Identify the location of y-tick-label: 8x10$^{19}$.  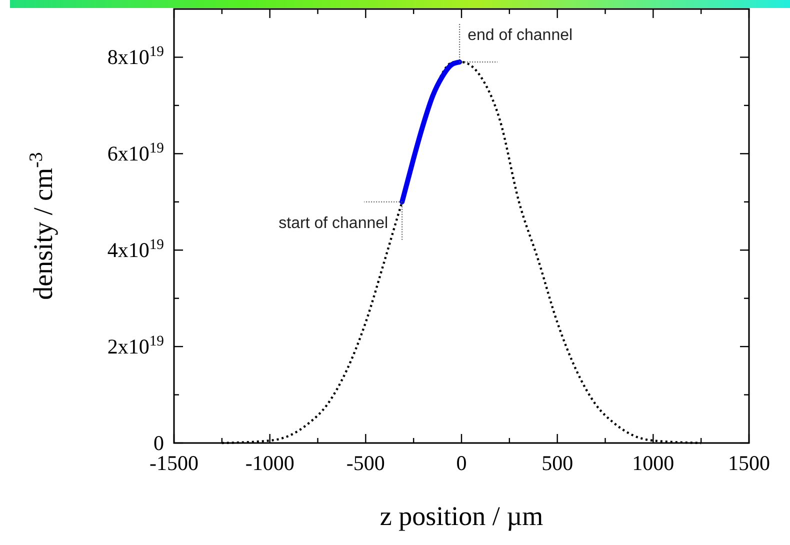
(135, 57).